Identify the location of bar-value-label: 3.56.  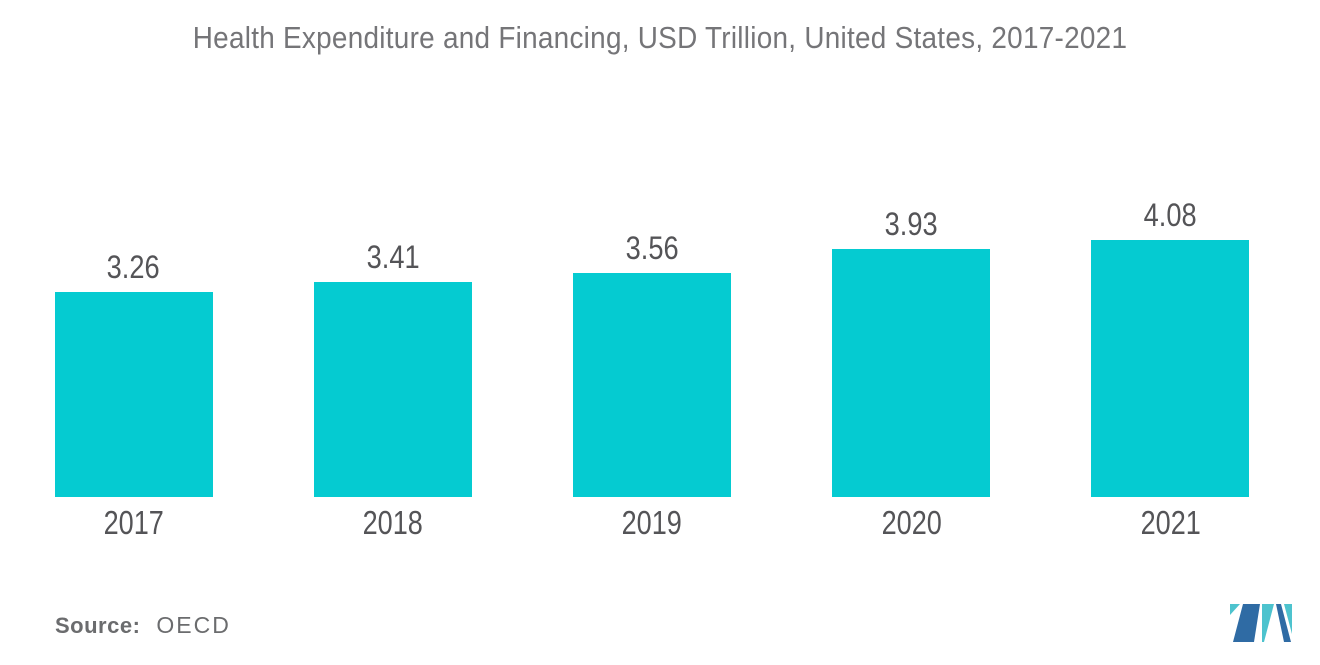
(652, 247).